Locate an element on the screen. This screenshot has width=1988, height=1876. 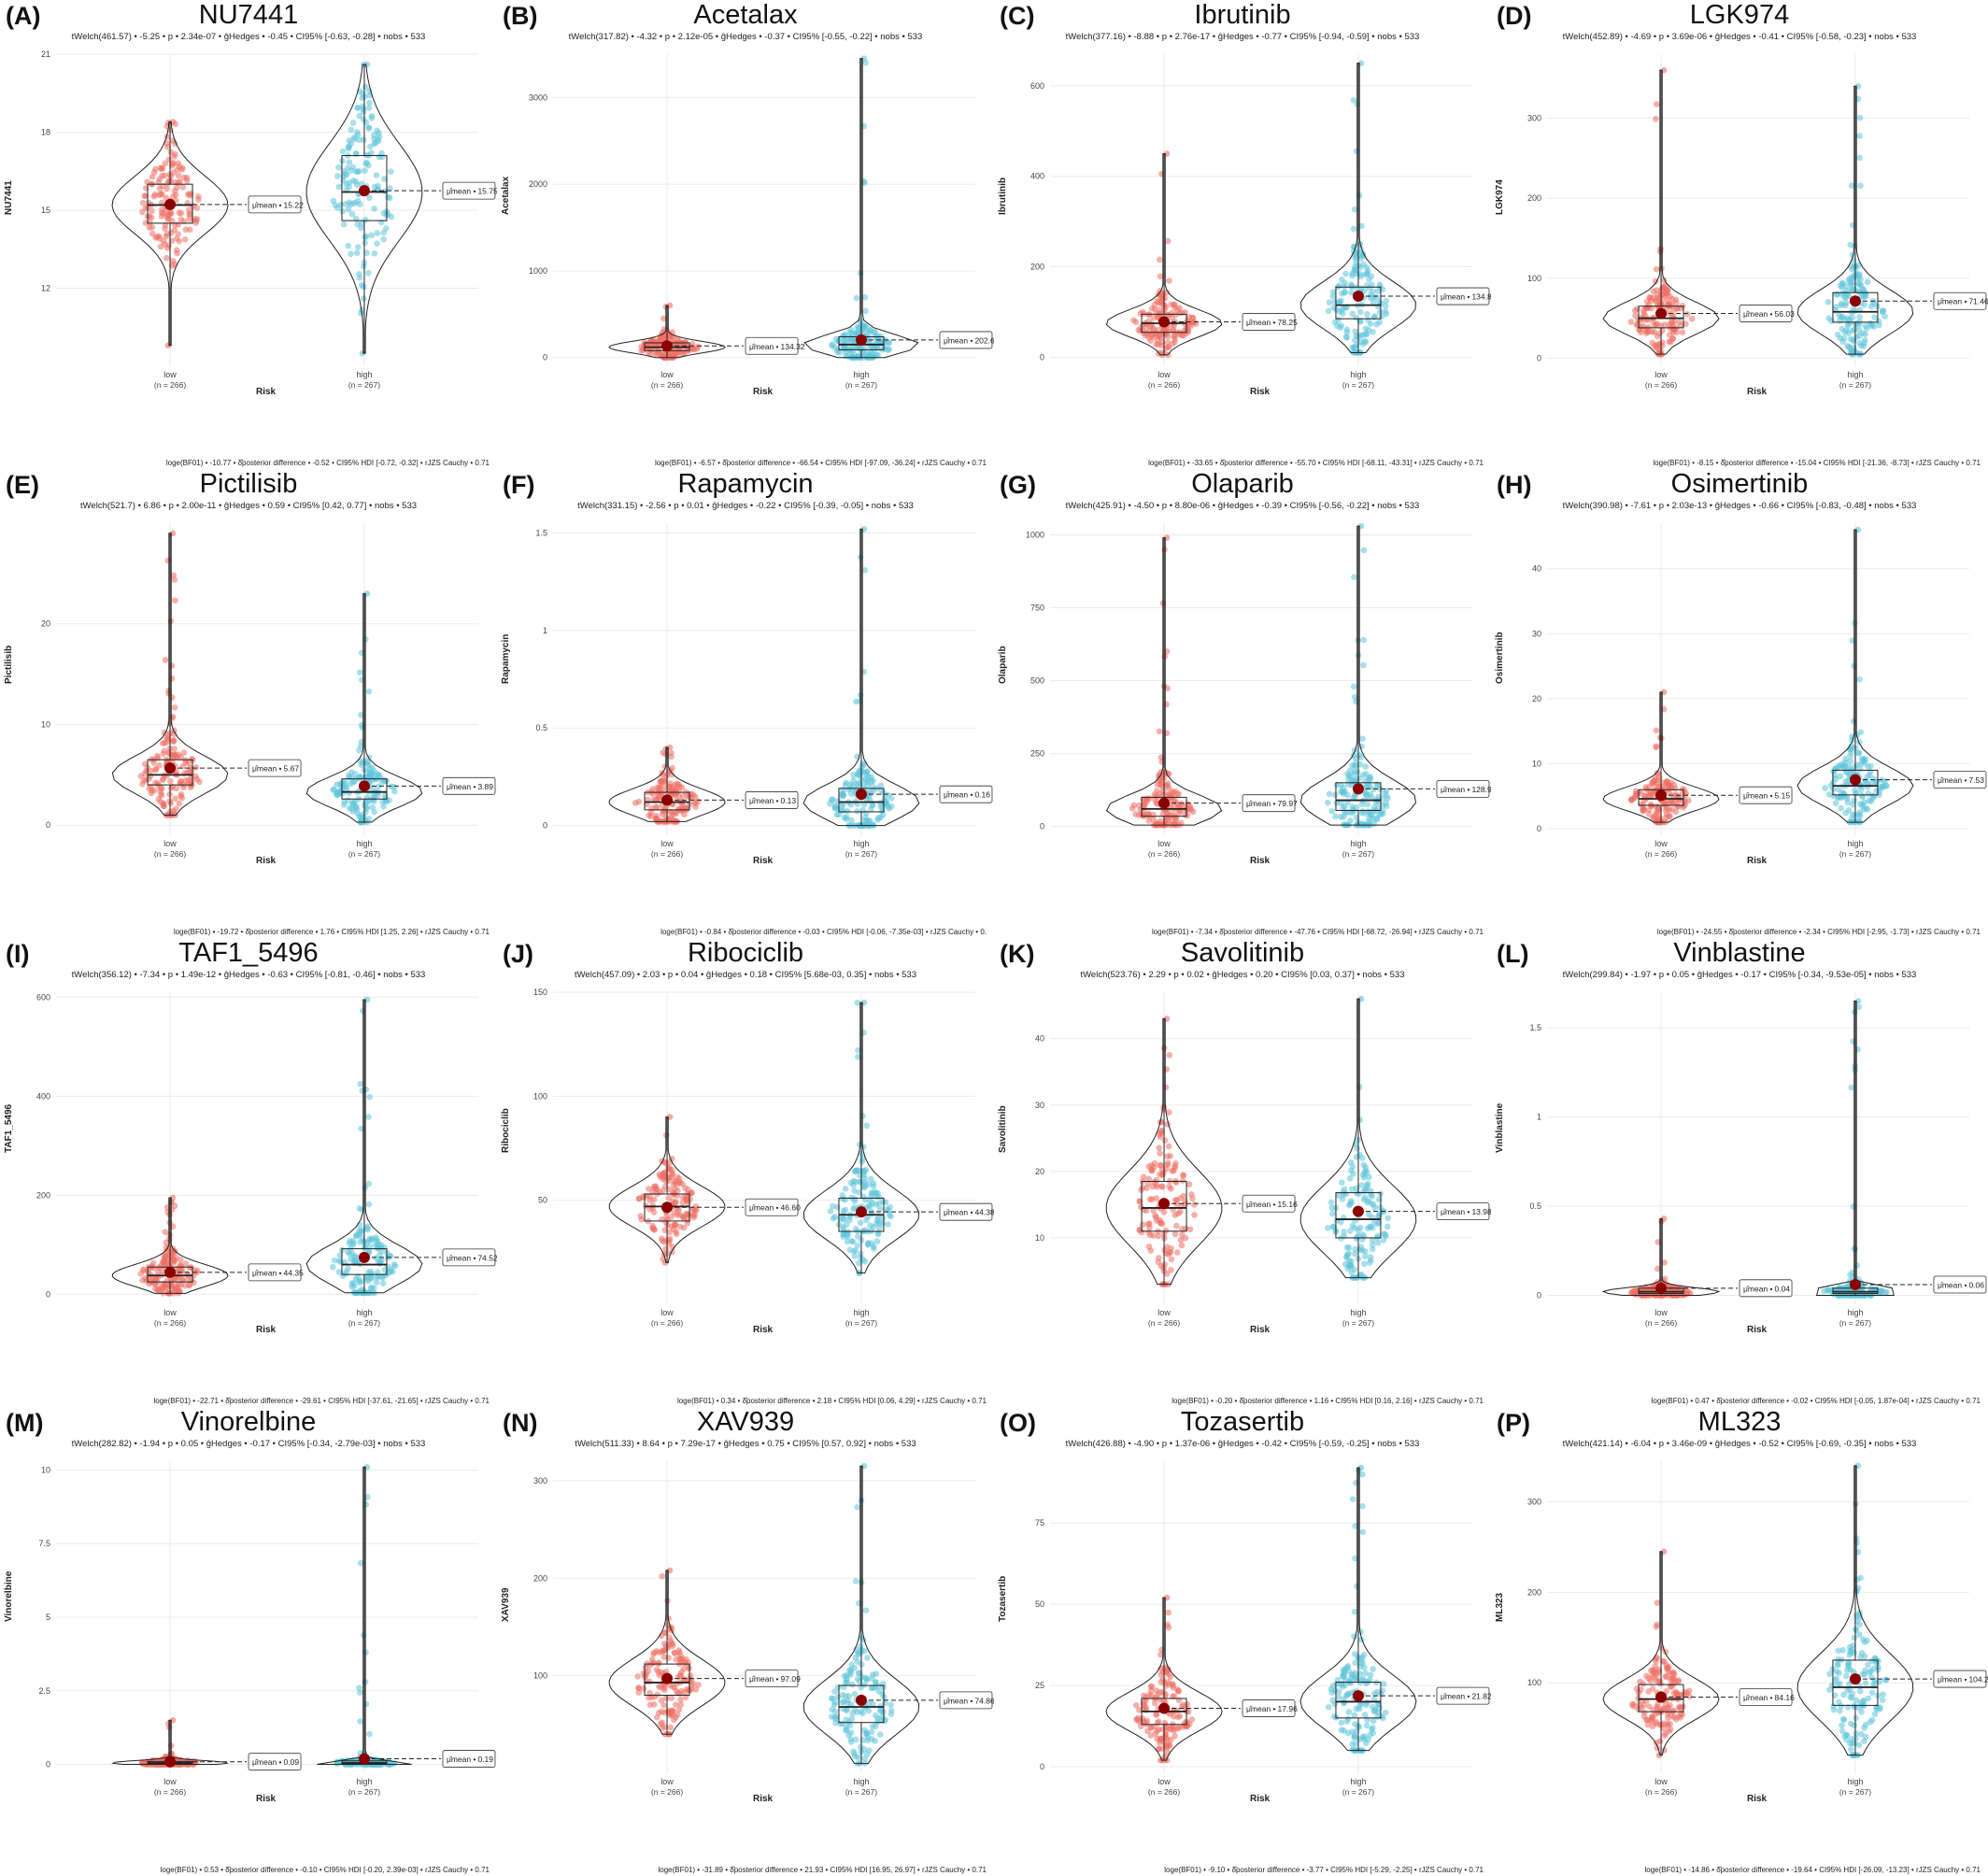
y-tick-label: 300 is located at coordinates (540, 1480).